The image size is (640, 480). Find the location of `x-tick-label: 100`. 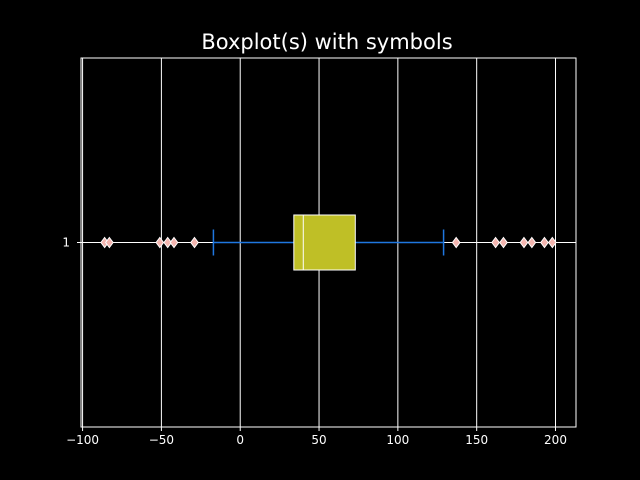

x-tick-label: 100 is located at coordinates (397, 440).